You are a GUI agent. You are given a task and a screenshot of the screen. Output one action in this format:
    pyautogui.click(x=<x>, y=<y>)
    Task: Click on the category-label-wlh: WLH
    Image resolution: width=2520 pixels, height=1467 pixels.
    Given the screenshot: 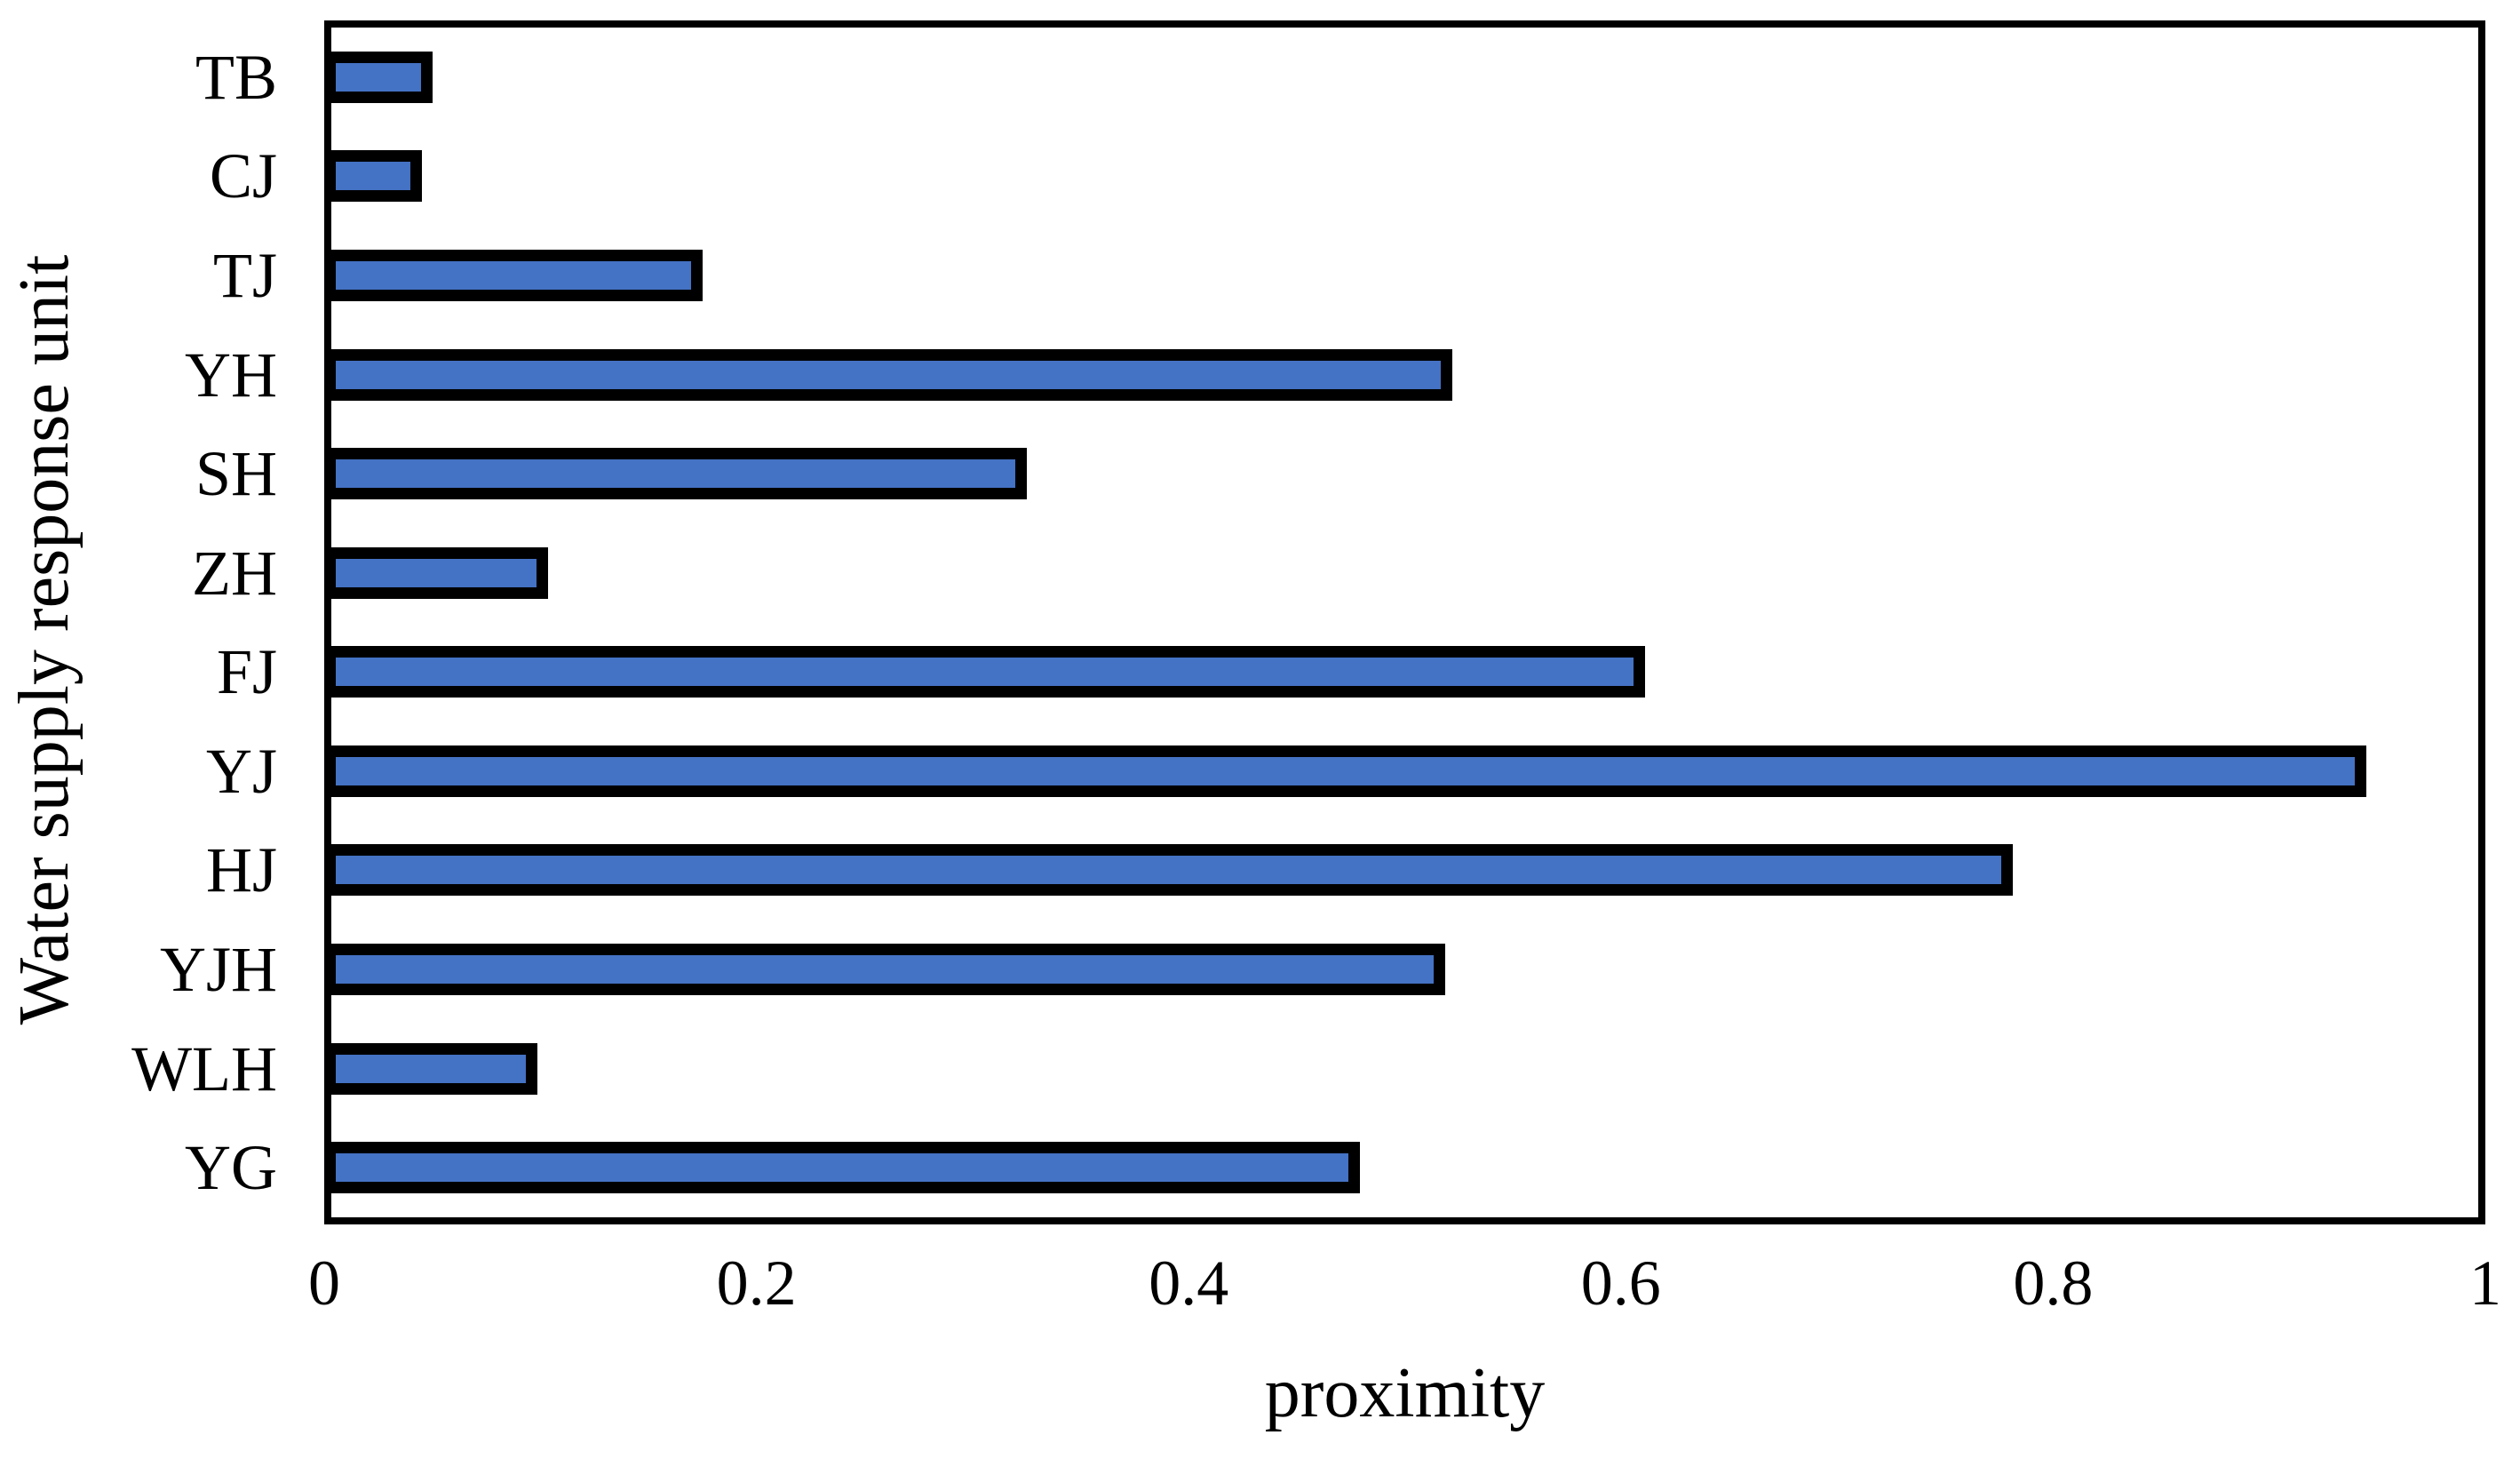 What is the action you would take?
    pyautogui.click(x=204, y=1068)
    